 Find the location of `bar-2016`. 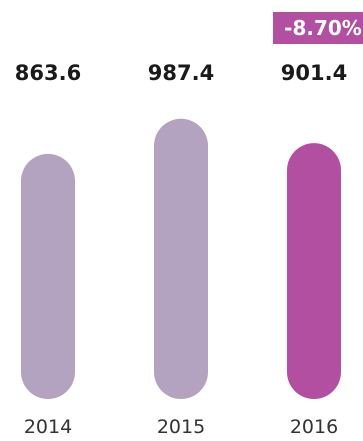

bar-2016 is located at coordinates (314, 271).